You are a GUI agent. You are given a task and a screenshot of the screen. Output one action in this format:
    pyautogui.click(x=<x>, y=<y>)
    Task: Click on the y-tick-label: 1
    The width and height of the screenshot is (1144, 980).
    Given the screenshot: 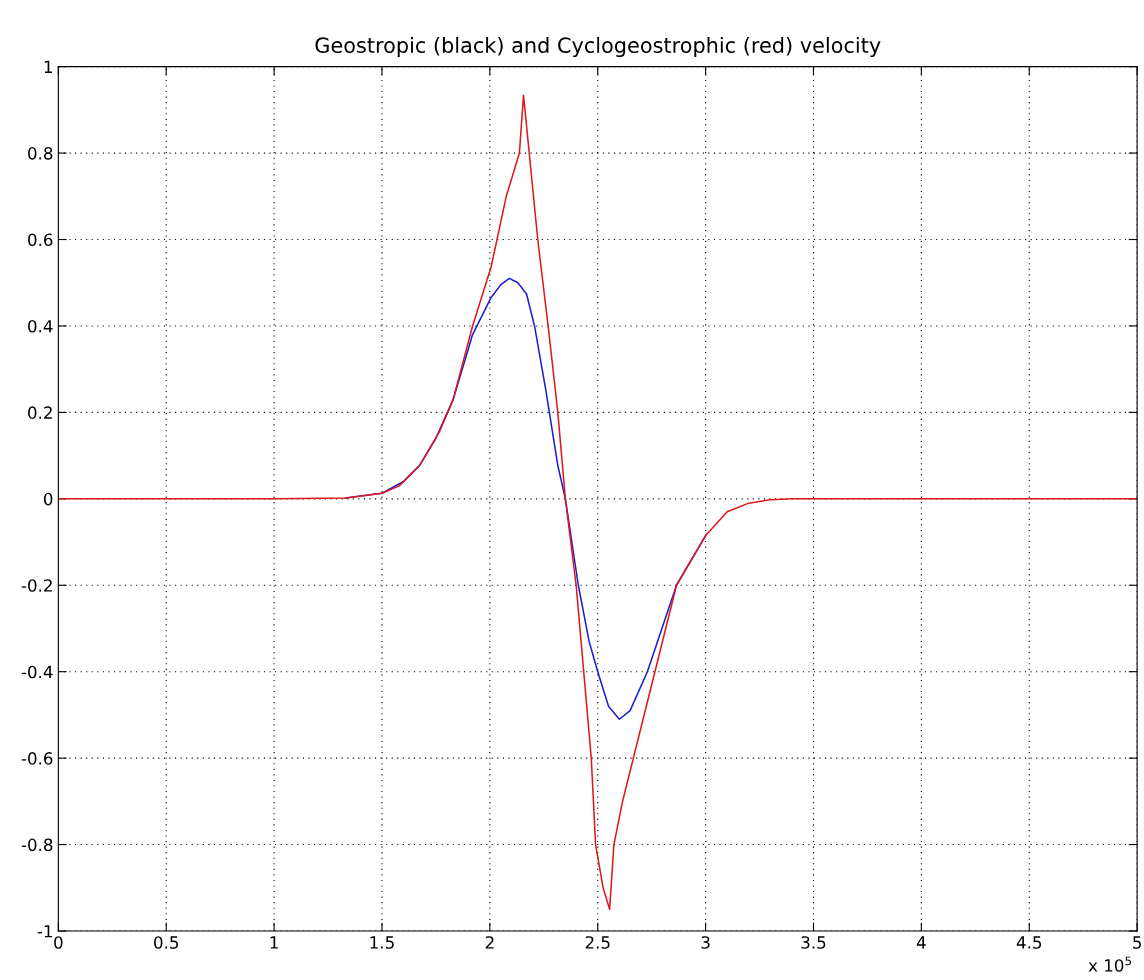 What is the action you would take?
    pyautogui.click(x=48, y=66)
    